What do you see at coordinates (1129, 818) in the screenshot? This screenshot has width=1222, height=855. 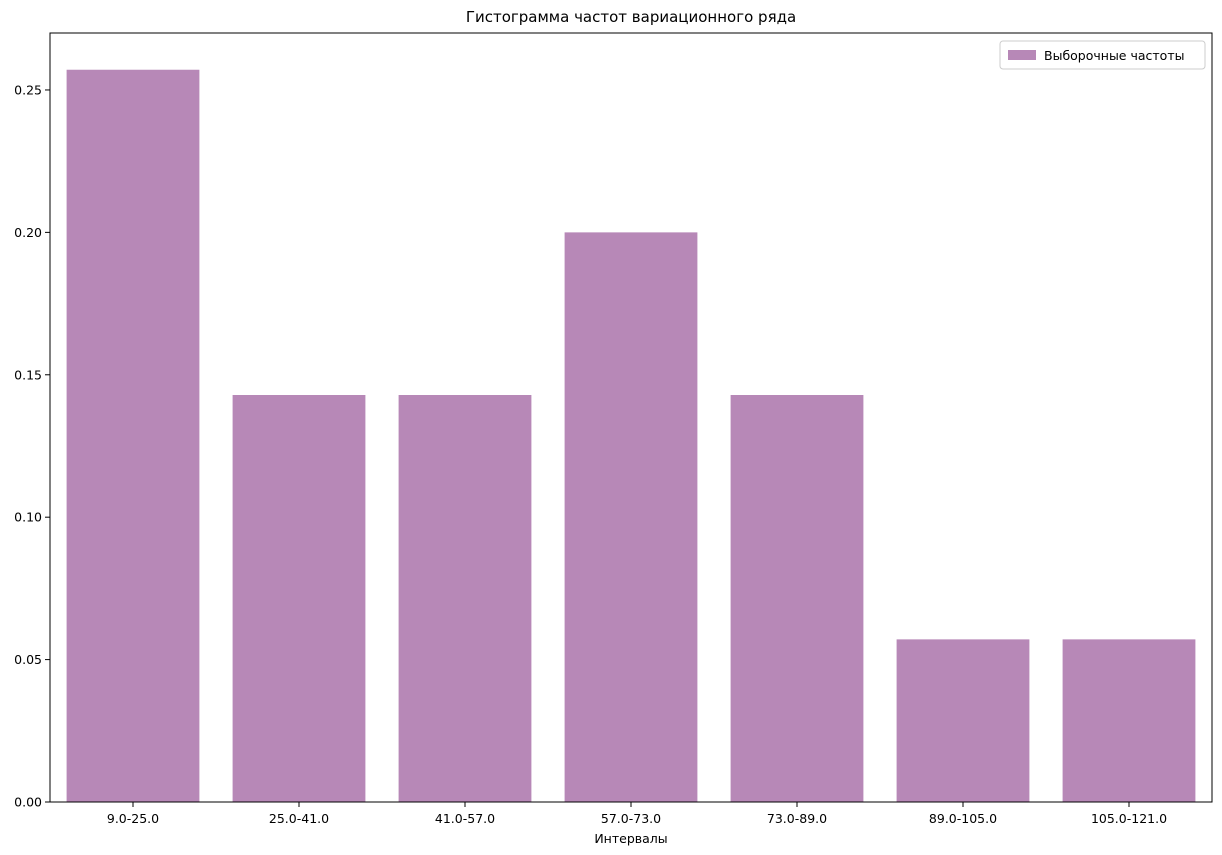 I see `x-tick-label: 105.0-121.0` at bounding box center [1129, 818].